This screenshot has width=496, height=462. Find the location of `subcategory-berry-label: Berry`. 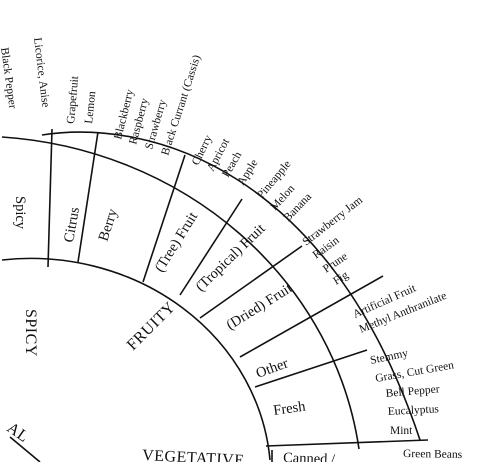

subcategory-berry-label: Berry is located at coordinates (109, 224).